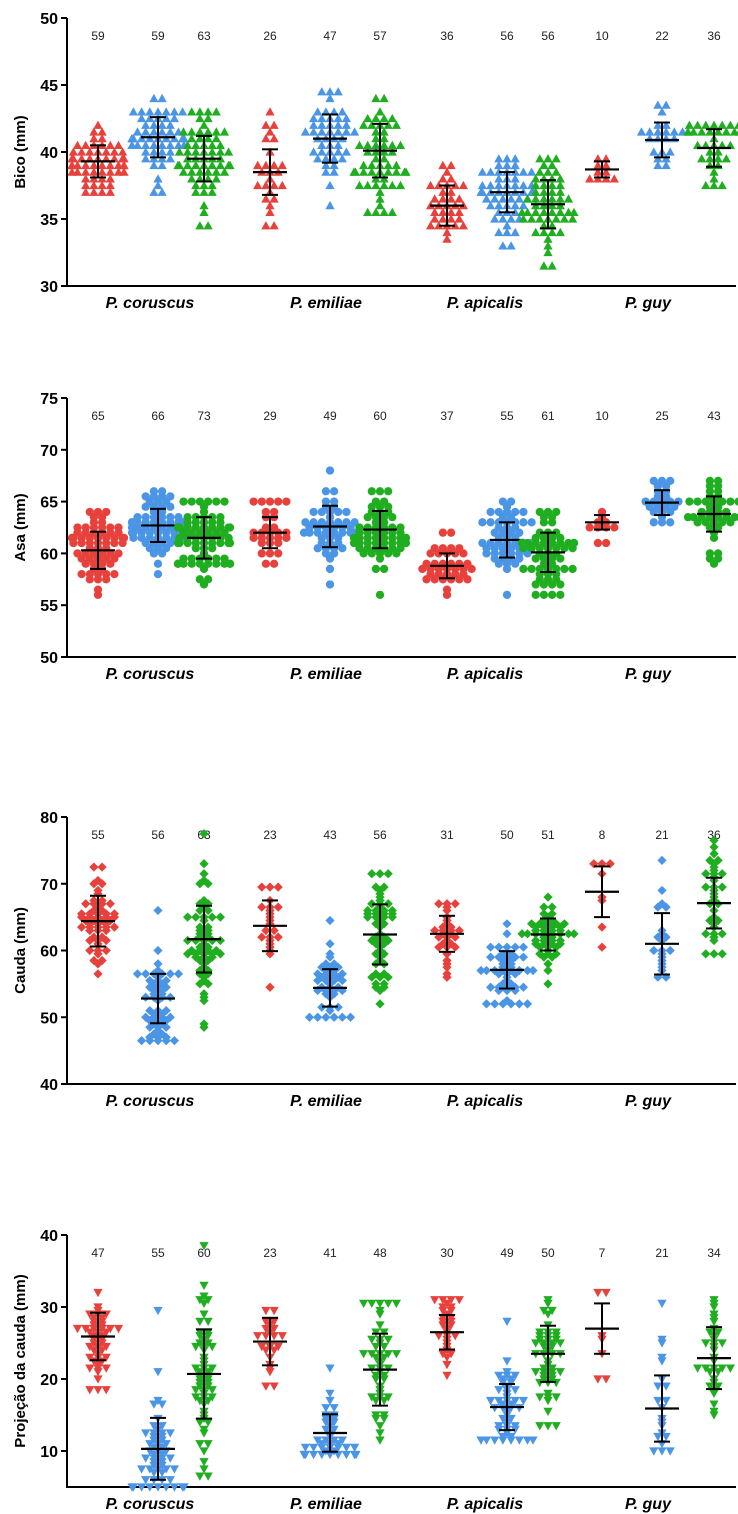 This screenshot has height=1514, width=738. Describe the element at coordinates (158, 835) in the screenshot. I see `sample-size-label: 56` at that location.